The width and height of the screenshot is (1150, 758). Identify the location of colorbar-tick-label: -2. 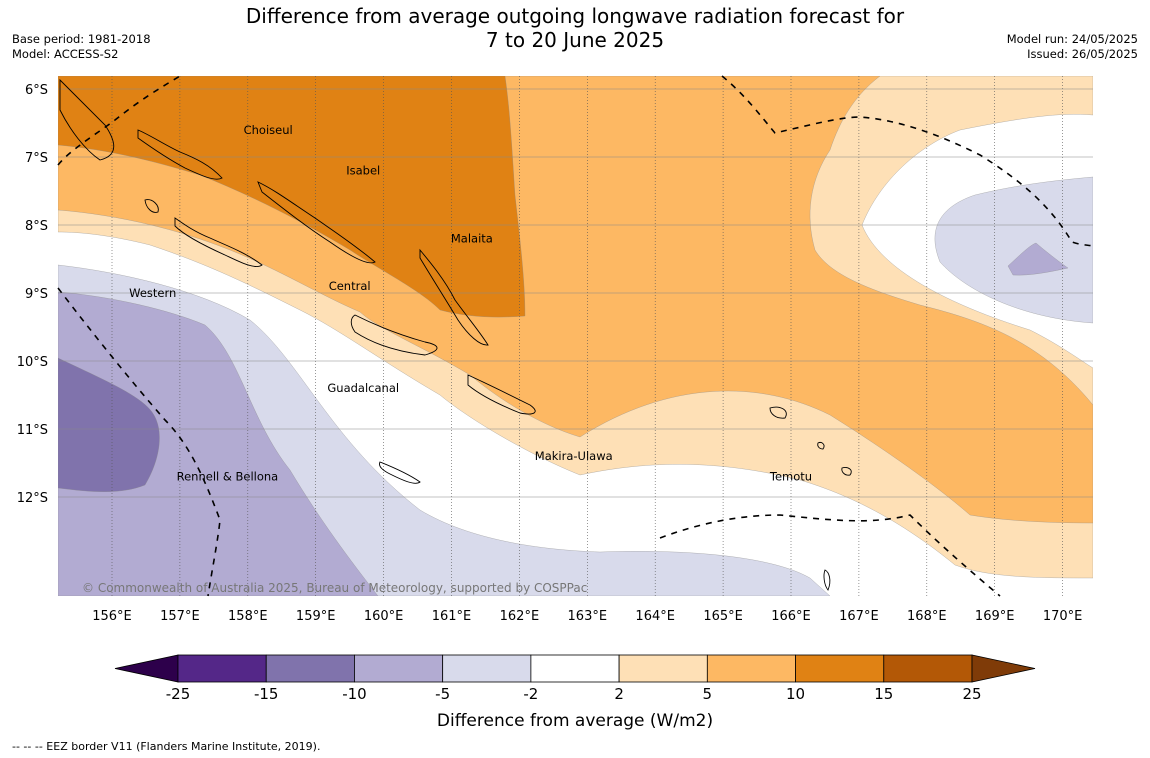
(530, 694).